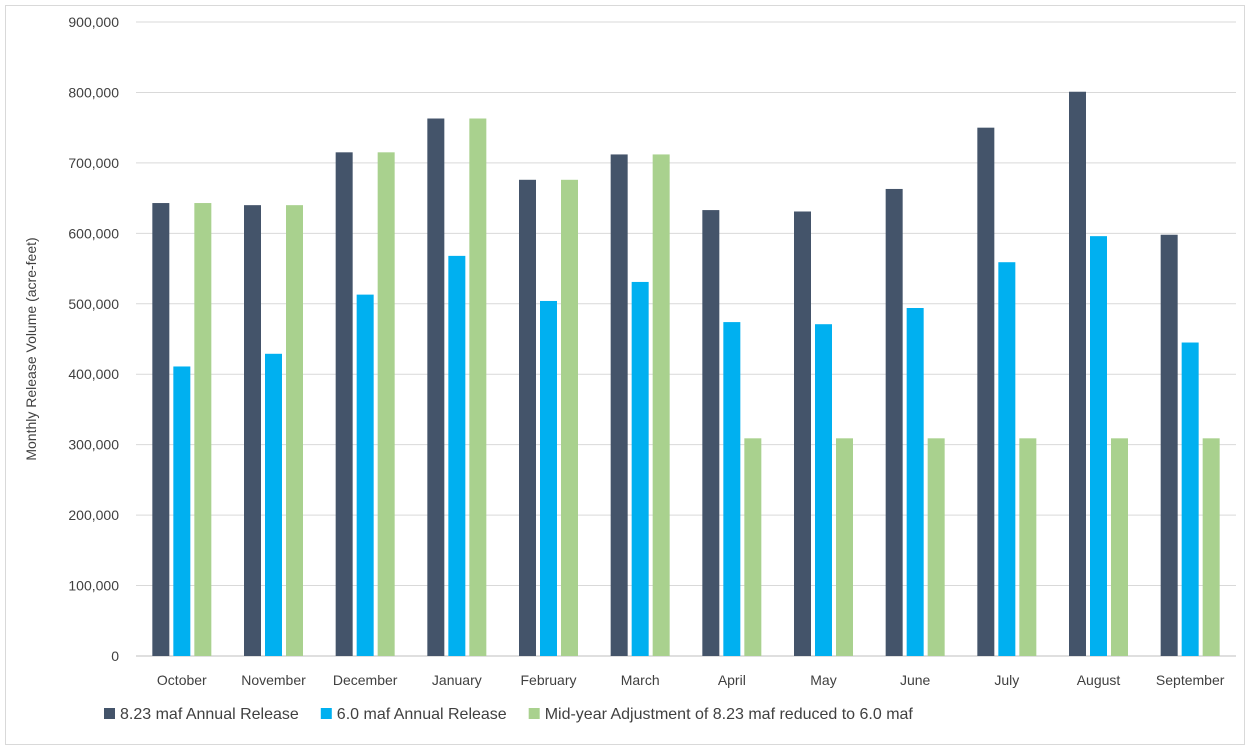 The width and height of the screenshot is (1250, 750). What do you see at coordinates (115, 656) in the screenshot?
I see `y-tick-label: 0` at bounding box center [115, 656].